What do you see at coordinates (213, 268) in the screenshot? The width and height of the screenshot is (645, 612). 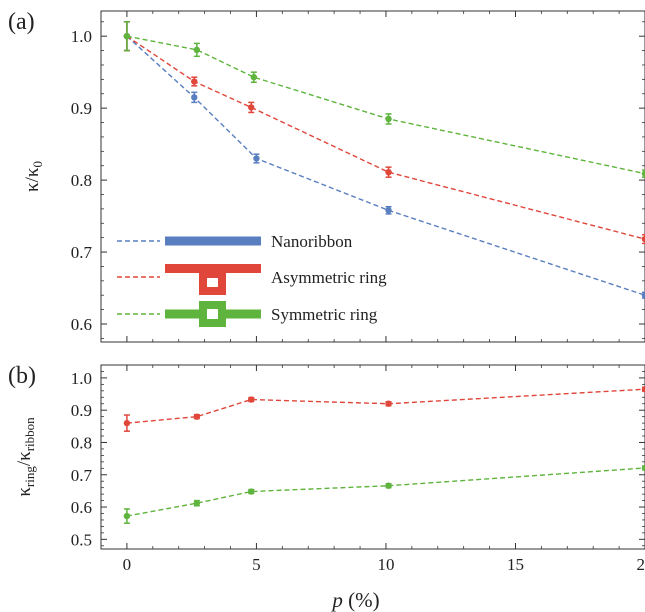 I see `asymmetric-ring-glyph` at bounding box center [213, 268].